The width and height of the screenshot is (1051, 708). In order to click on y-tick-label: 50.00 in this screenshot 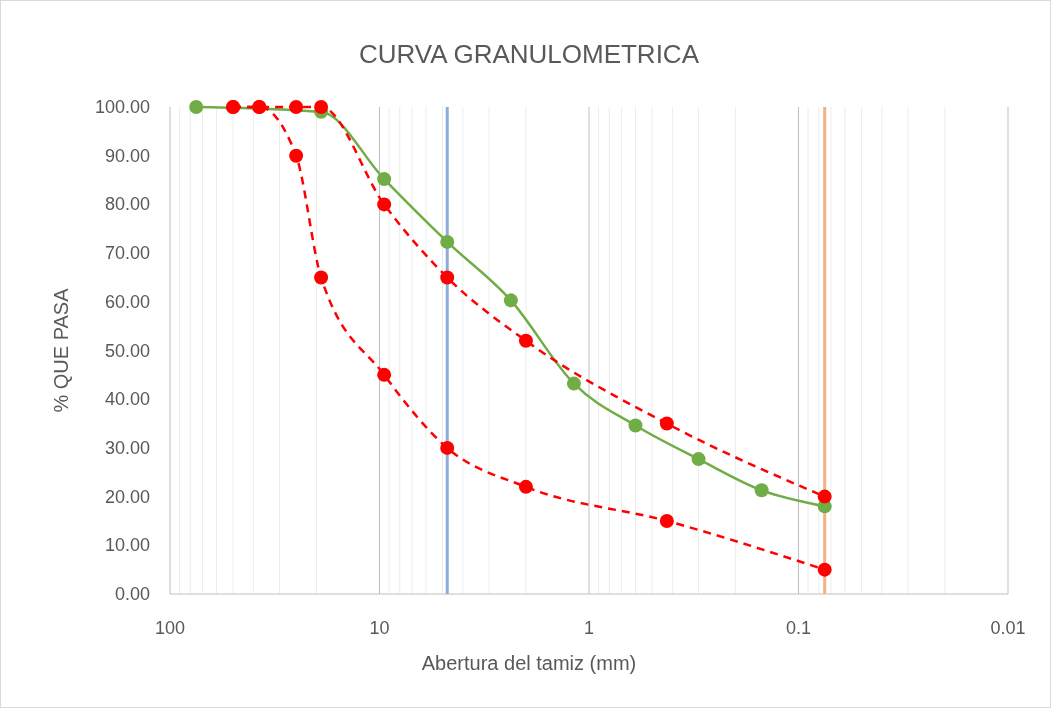, I will do `click(127, 350)`.